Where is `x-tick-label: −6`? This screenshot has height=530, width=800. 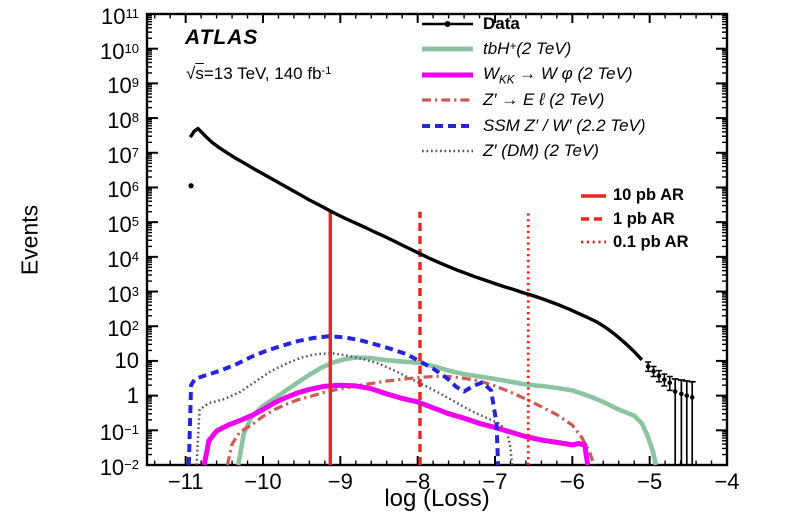
x-tick-label: −6 is located at coordinates (572, 481).